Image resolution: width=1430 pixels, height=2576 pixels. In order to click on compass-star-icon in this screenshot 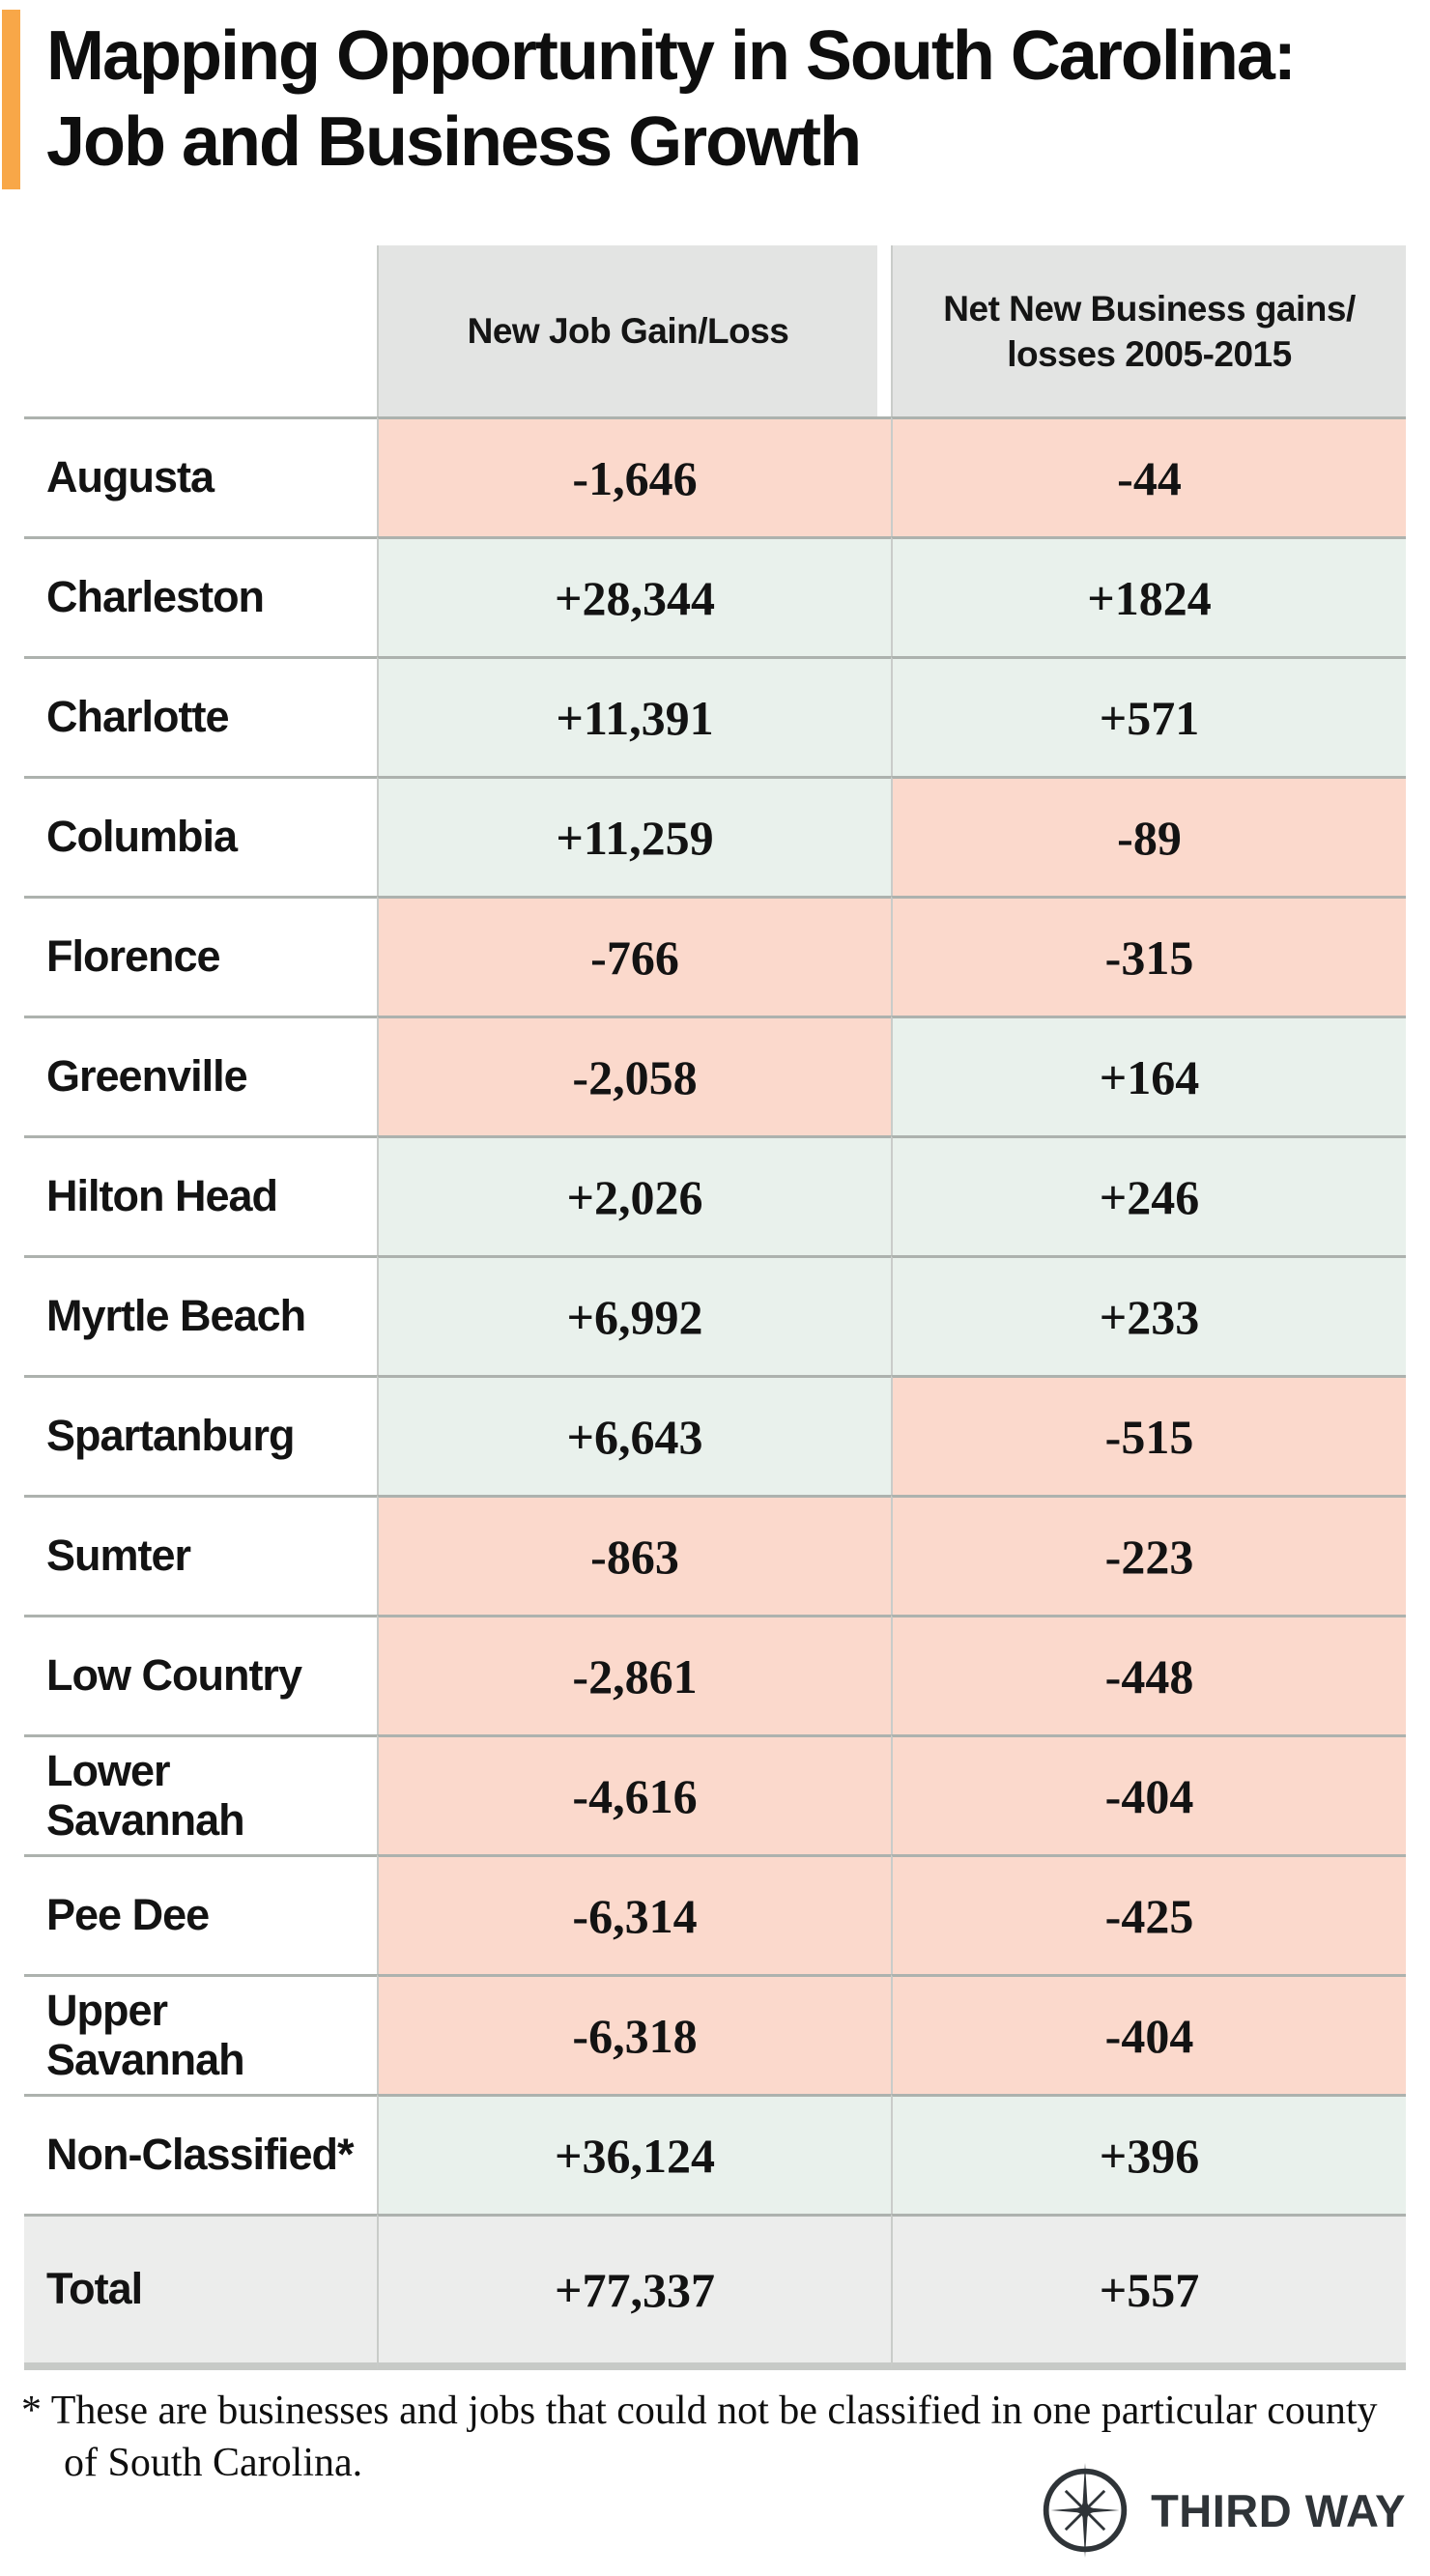, I will do `click(1085, 2511)`.